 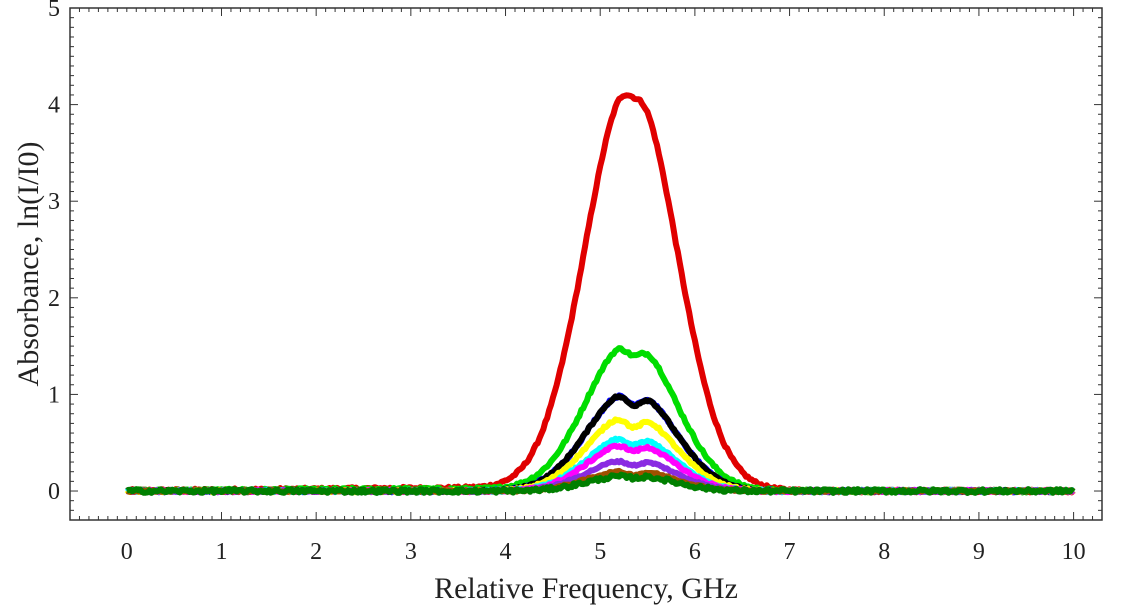 What do you see at coordinates (54, 202) in the screenshot?
I see `y-tick-label: 3` at bounding box center [54, 202].